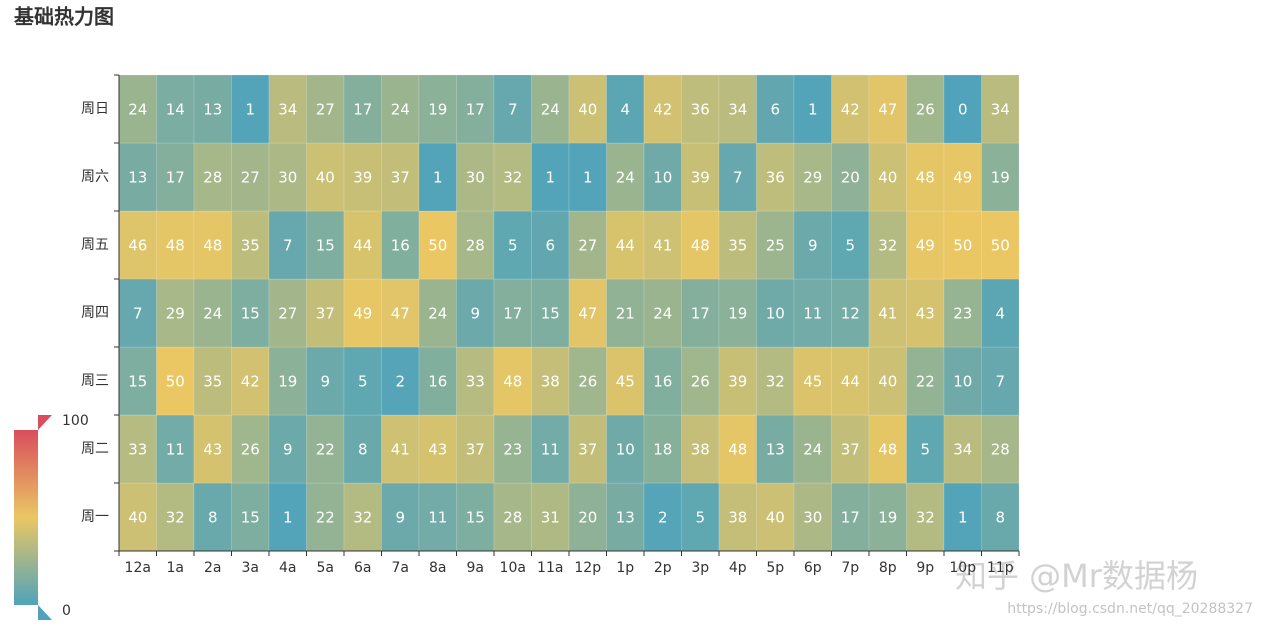 The width and height of the screenshot is (1263, 628). I want to click on cell-label: 13, so click(625, 518).